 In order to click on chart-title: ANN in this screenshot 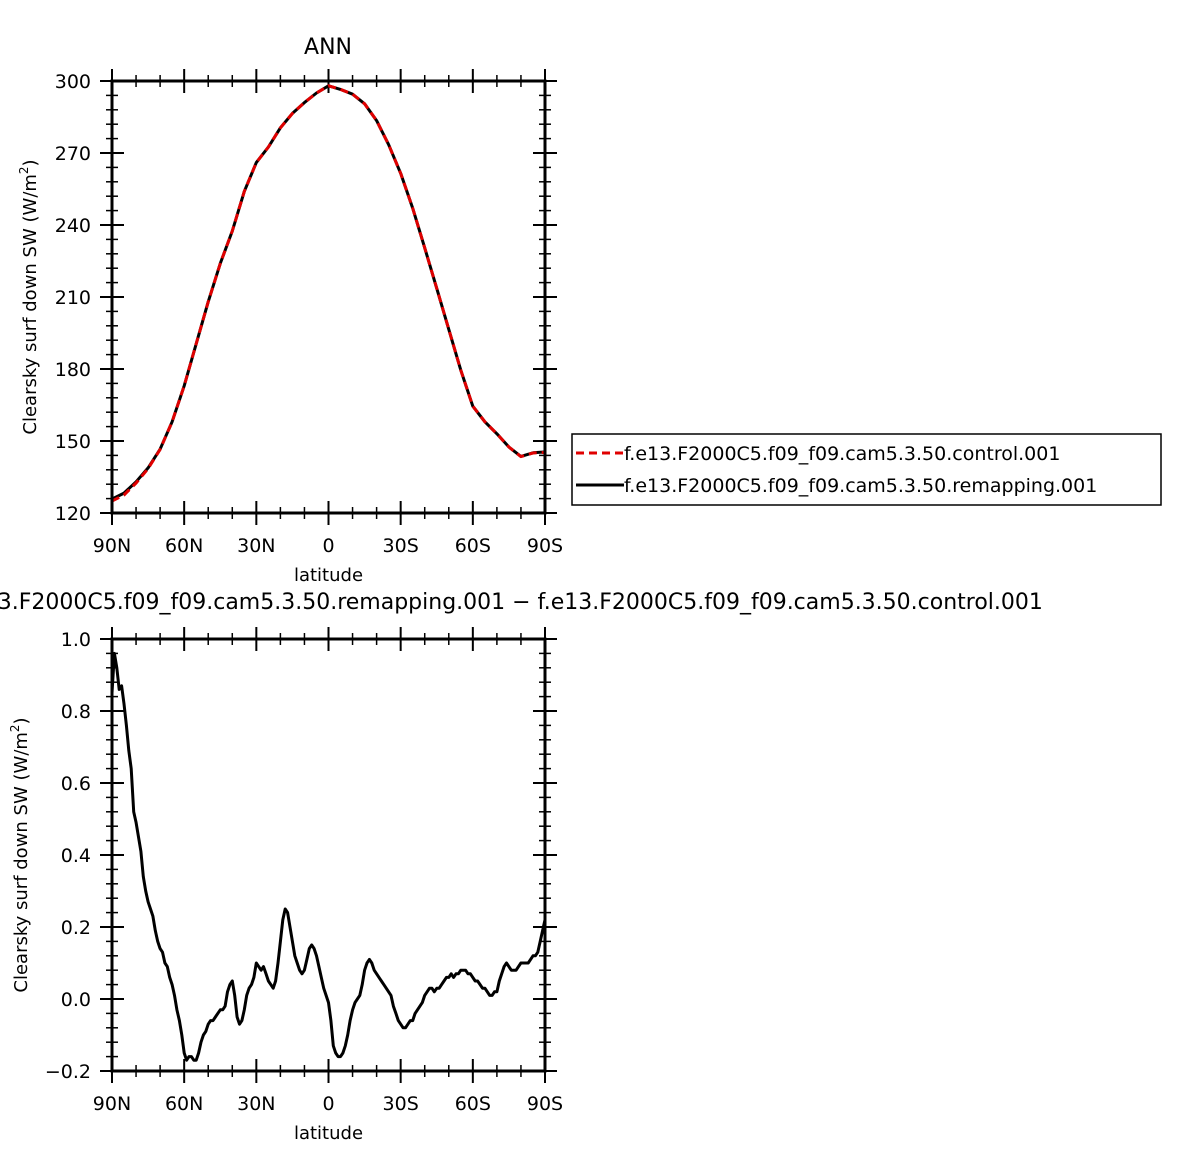, I will do `click(328, 47)`.